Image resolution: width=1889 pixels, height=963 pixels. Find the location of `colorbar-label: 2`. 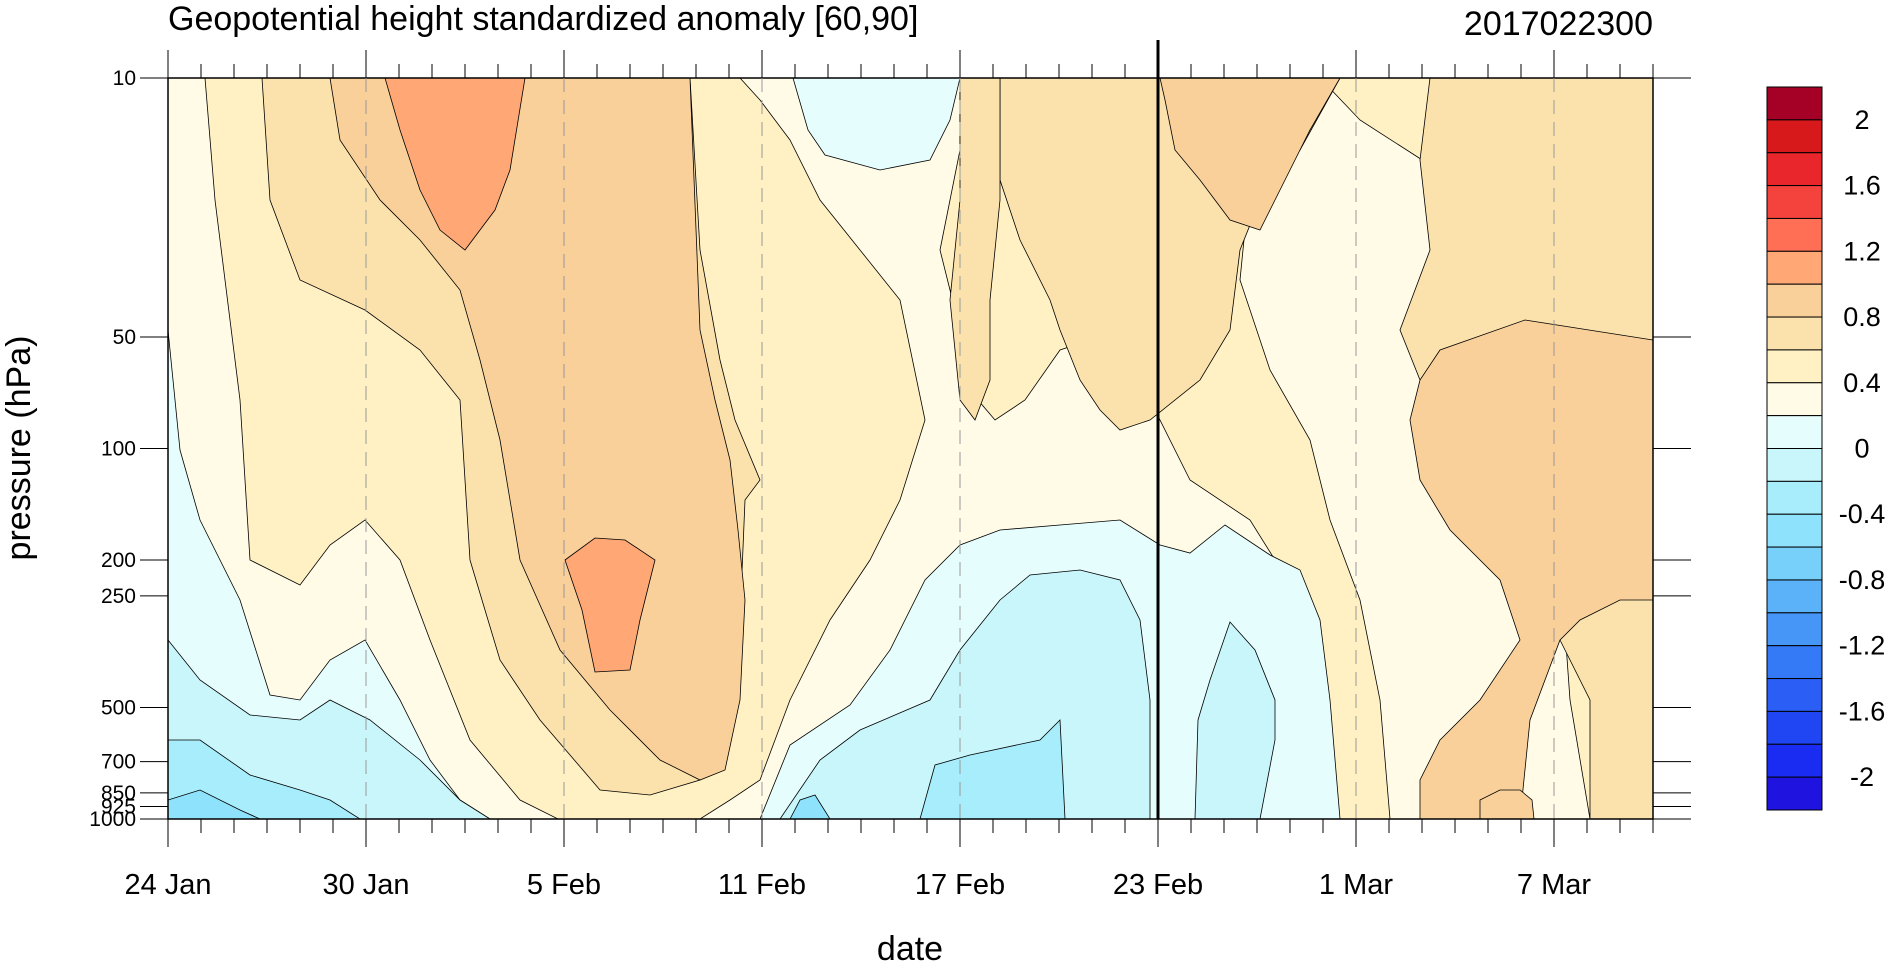

colorbar-label: 2 is located at coordinates (1861, 120).